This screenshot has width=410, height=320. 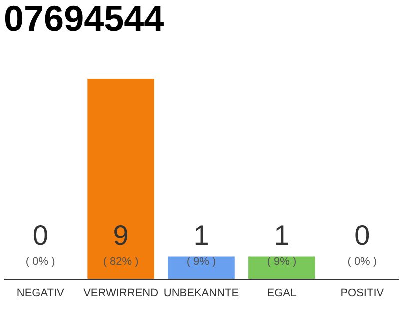 I want to click on x-tick-label: UNBEKANNTE, so click(x=202, y=294).